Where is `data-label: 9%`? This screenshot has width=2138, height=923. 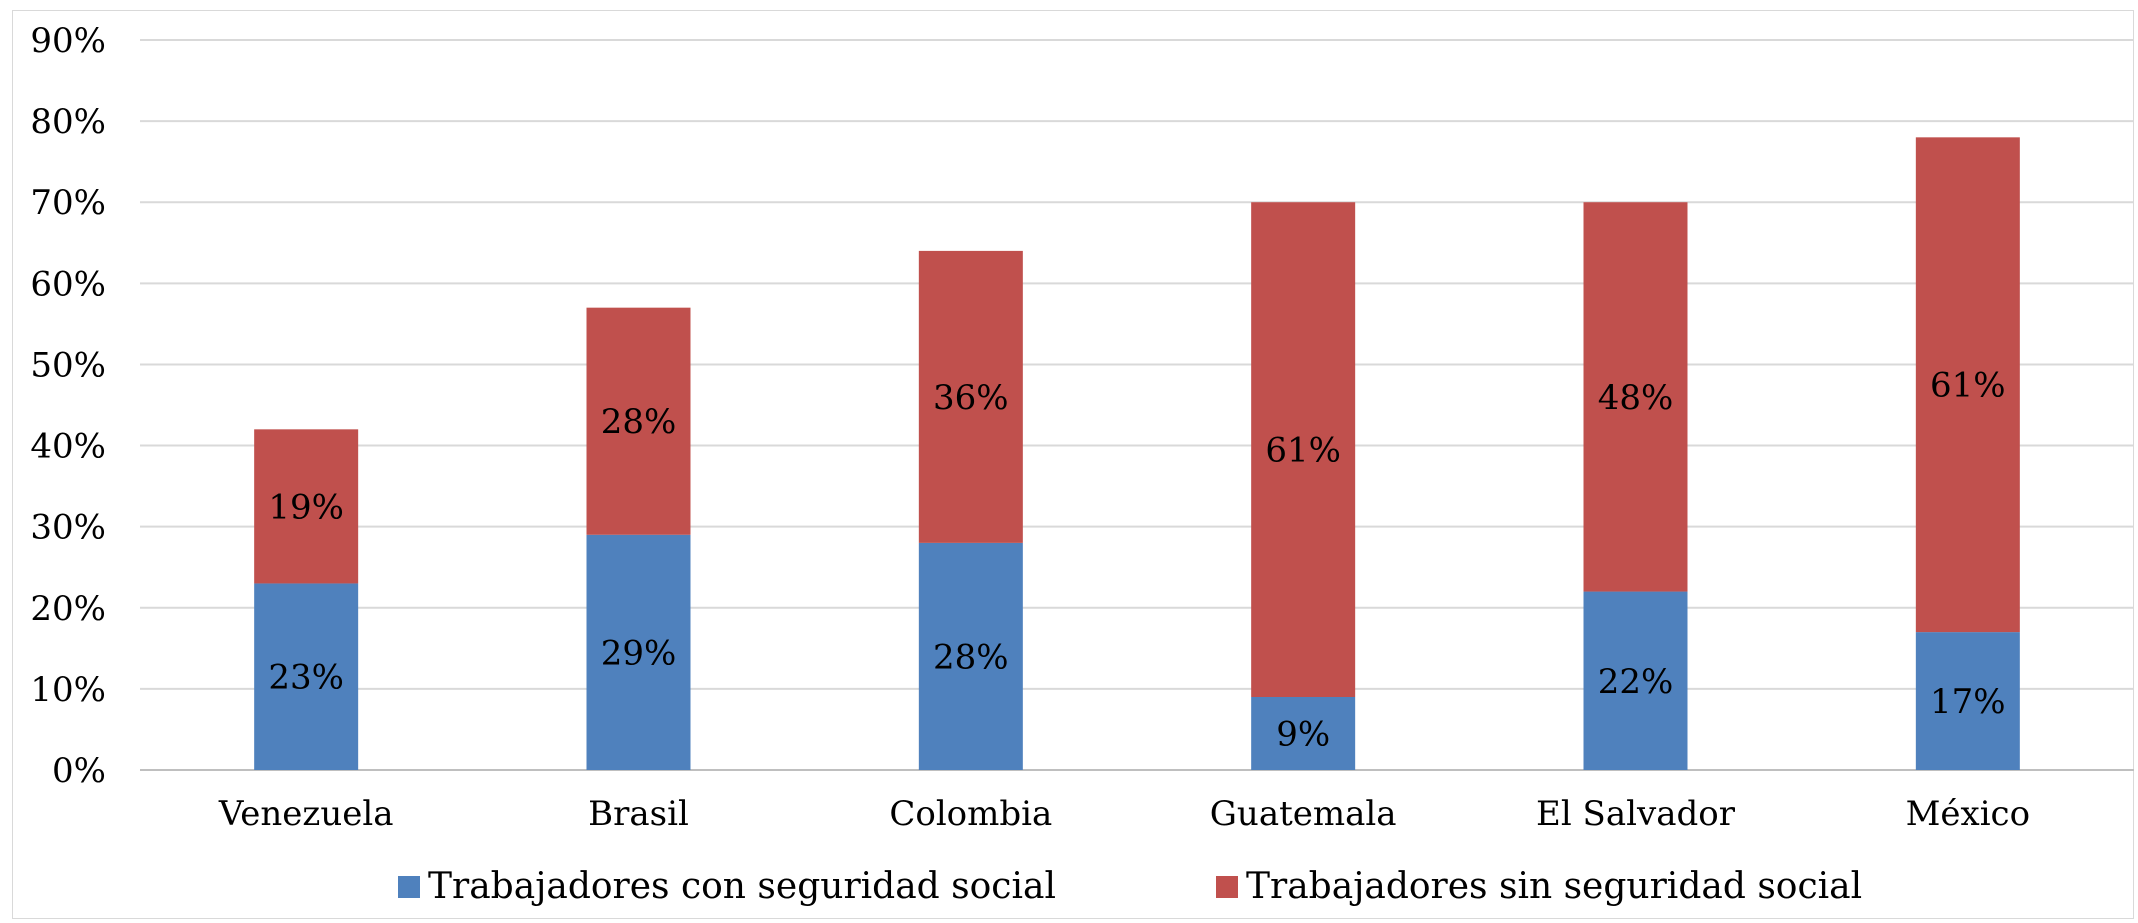
data-label: 9% is located at coordinates (1303, 735).